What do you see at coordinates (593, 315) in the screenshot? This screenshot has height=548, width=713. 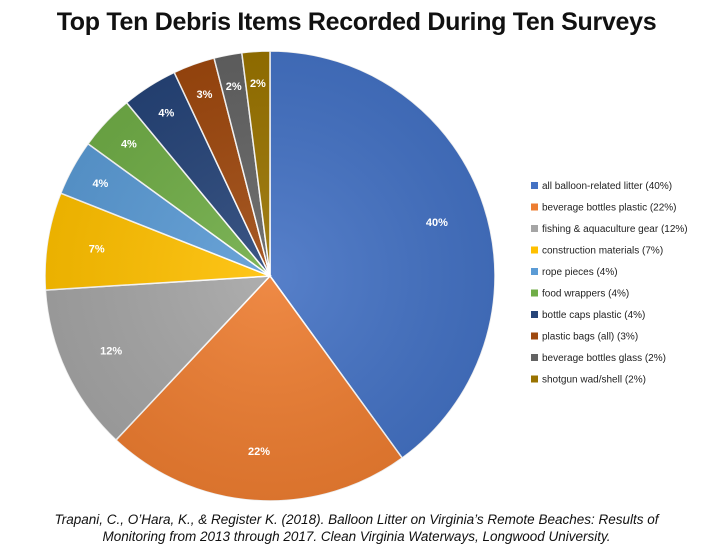 I see `legend-label-bottle-caps-plastic: bottle caps plastic (4%)` at bounding box center [593, 315].